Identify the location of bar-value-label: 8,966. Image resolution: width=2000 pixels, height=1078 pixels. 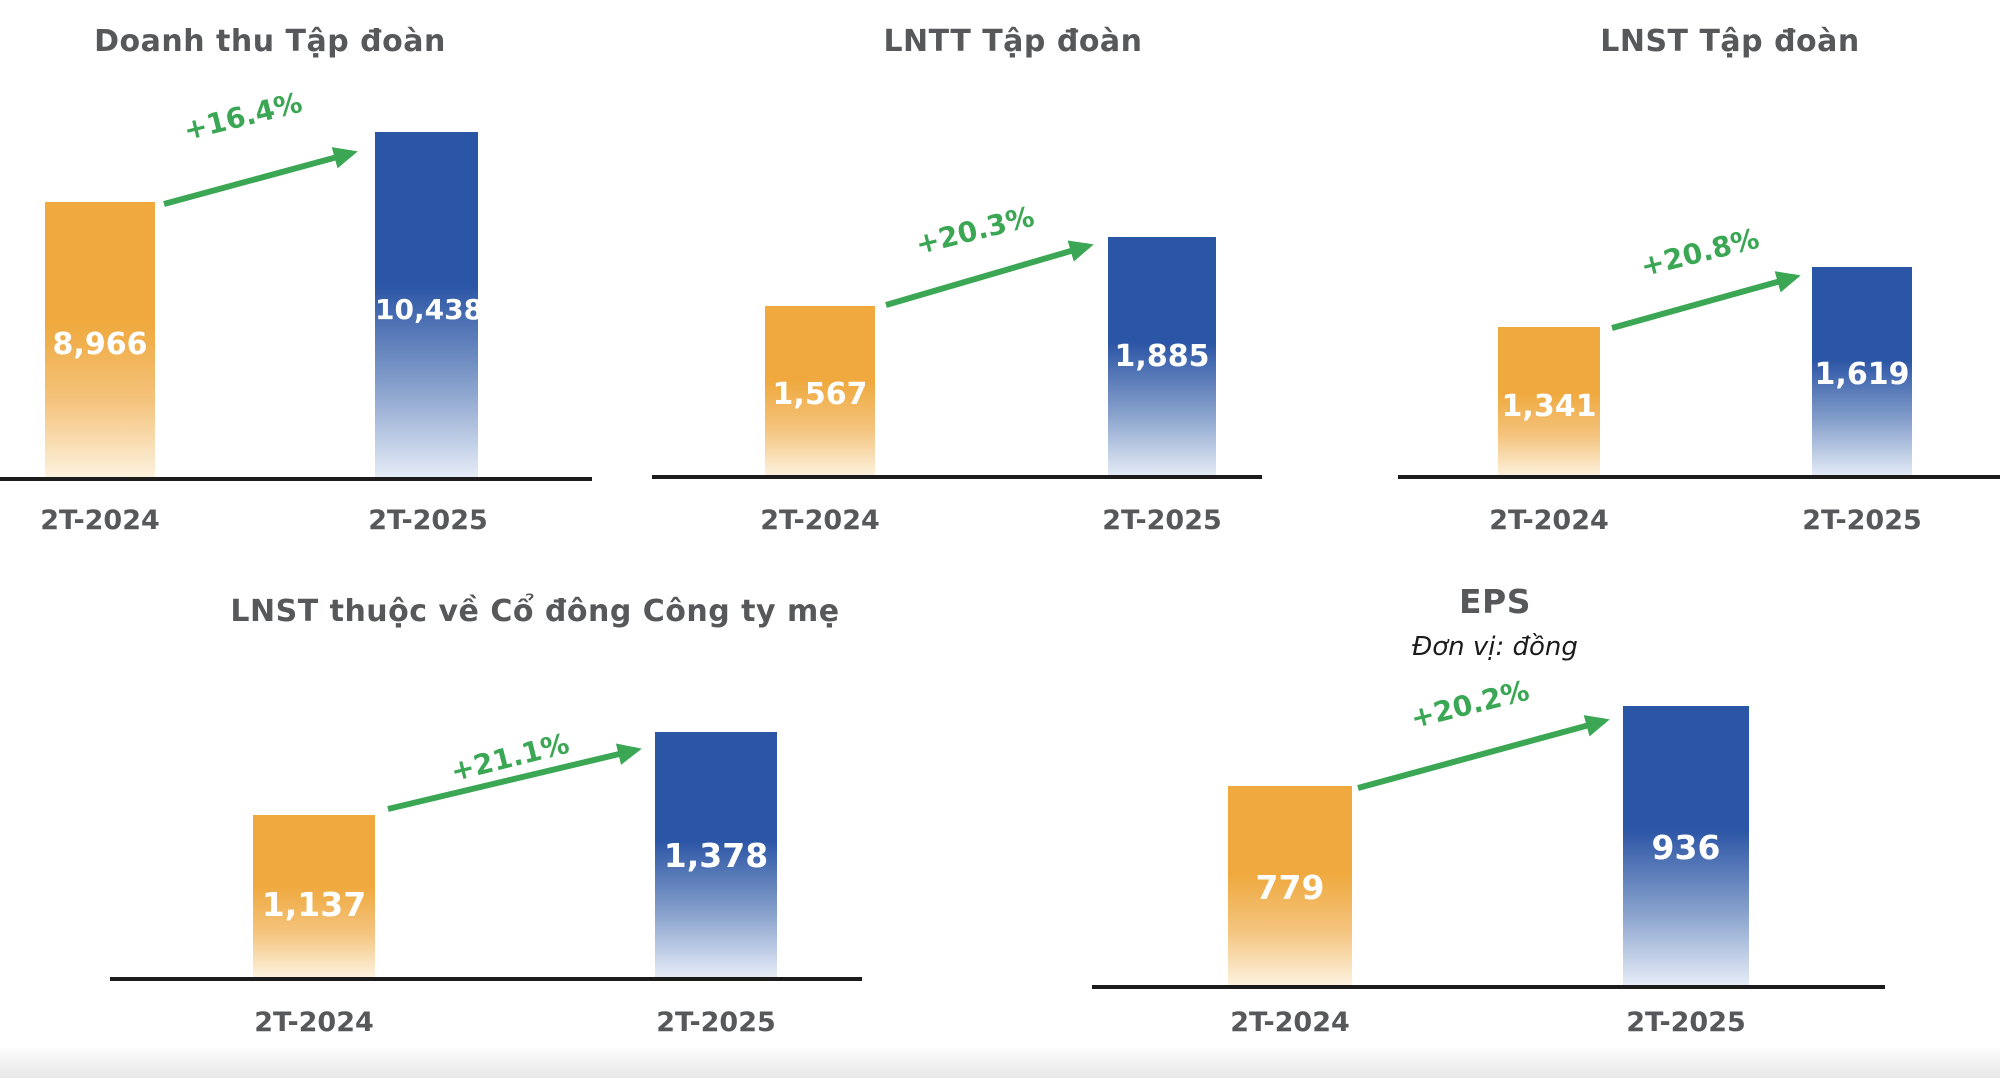
(100, 344).